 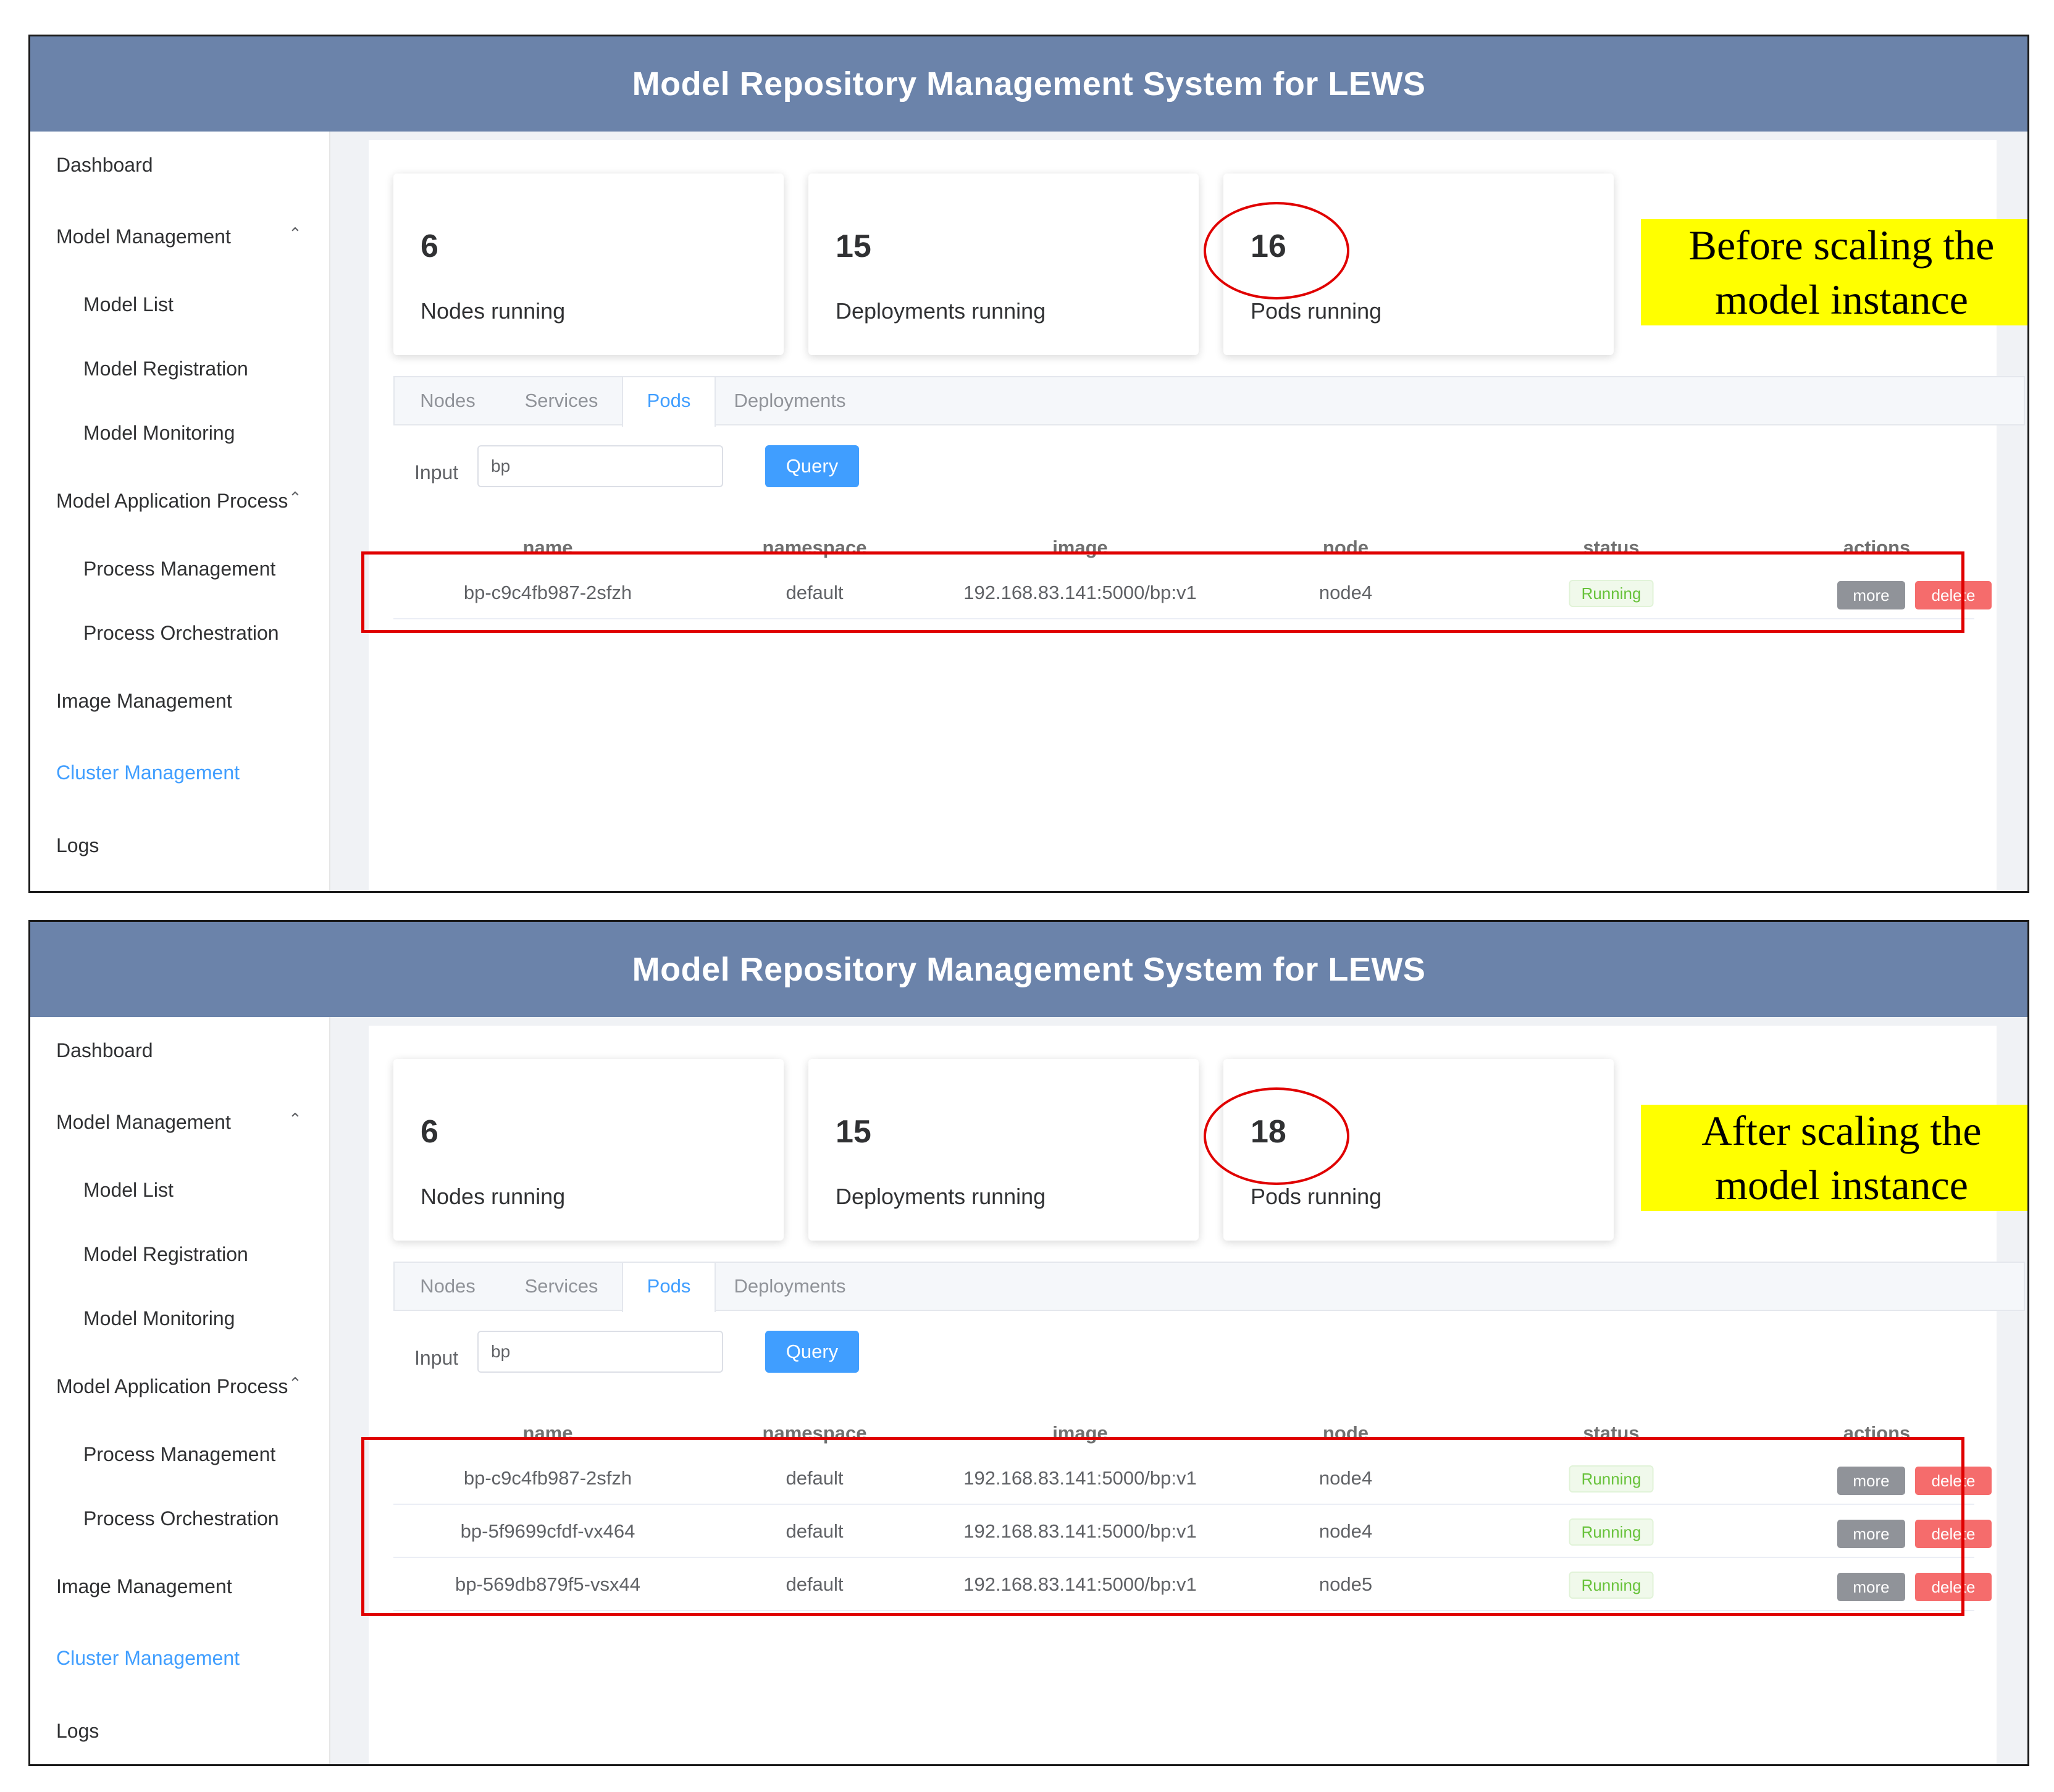 What do you see at coordinates (1877, 1433) in the screenshot?
I see `column-header-actions: actions` at bounding box center [1877, 1433].